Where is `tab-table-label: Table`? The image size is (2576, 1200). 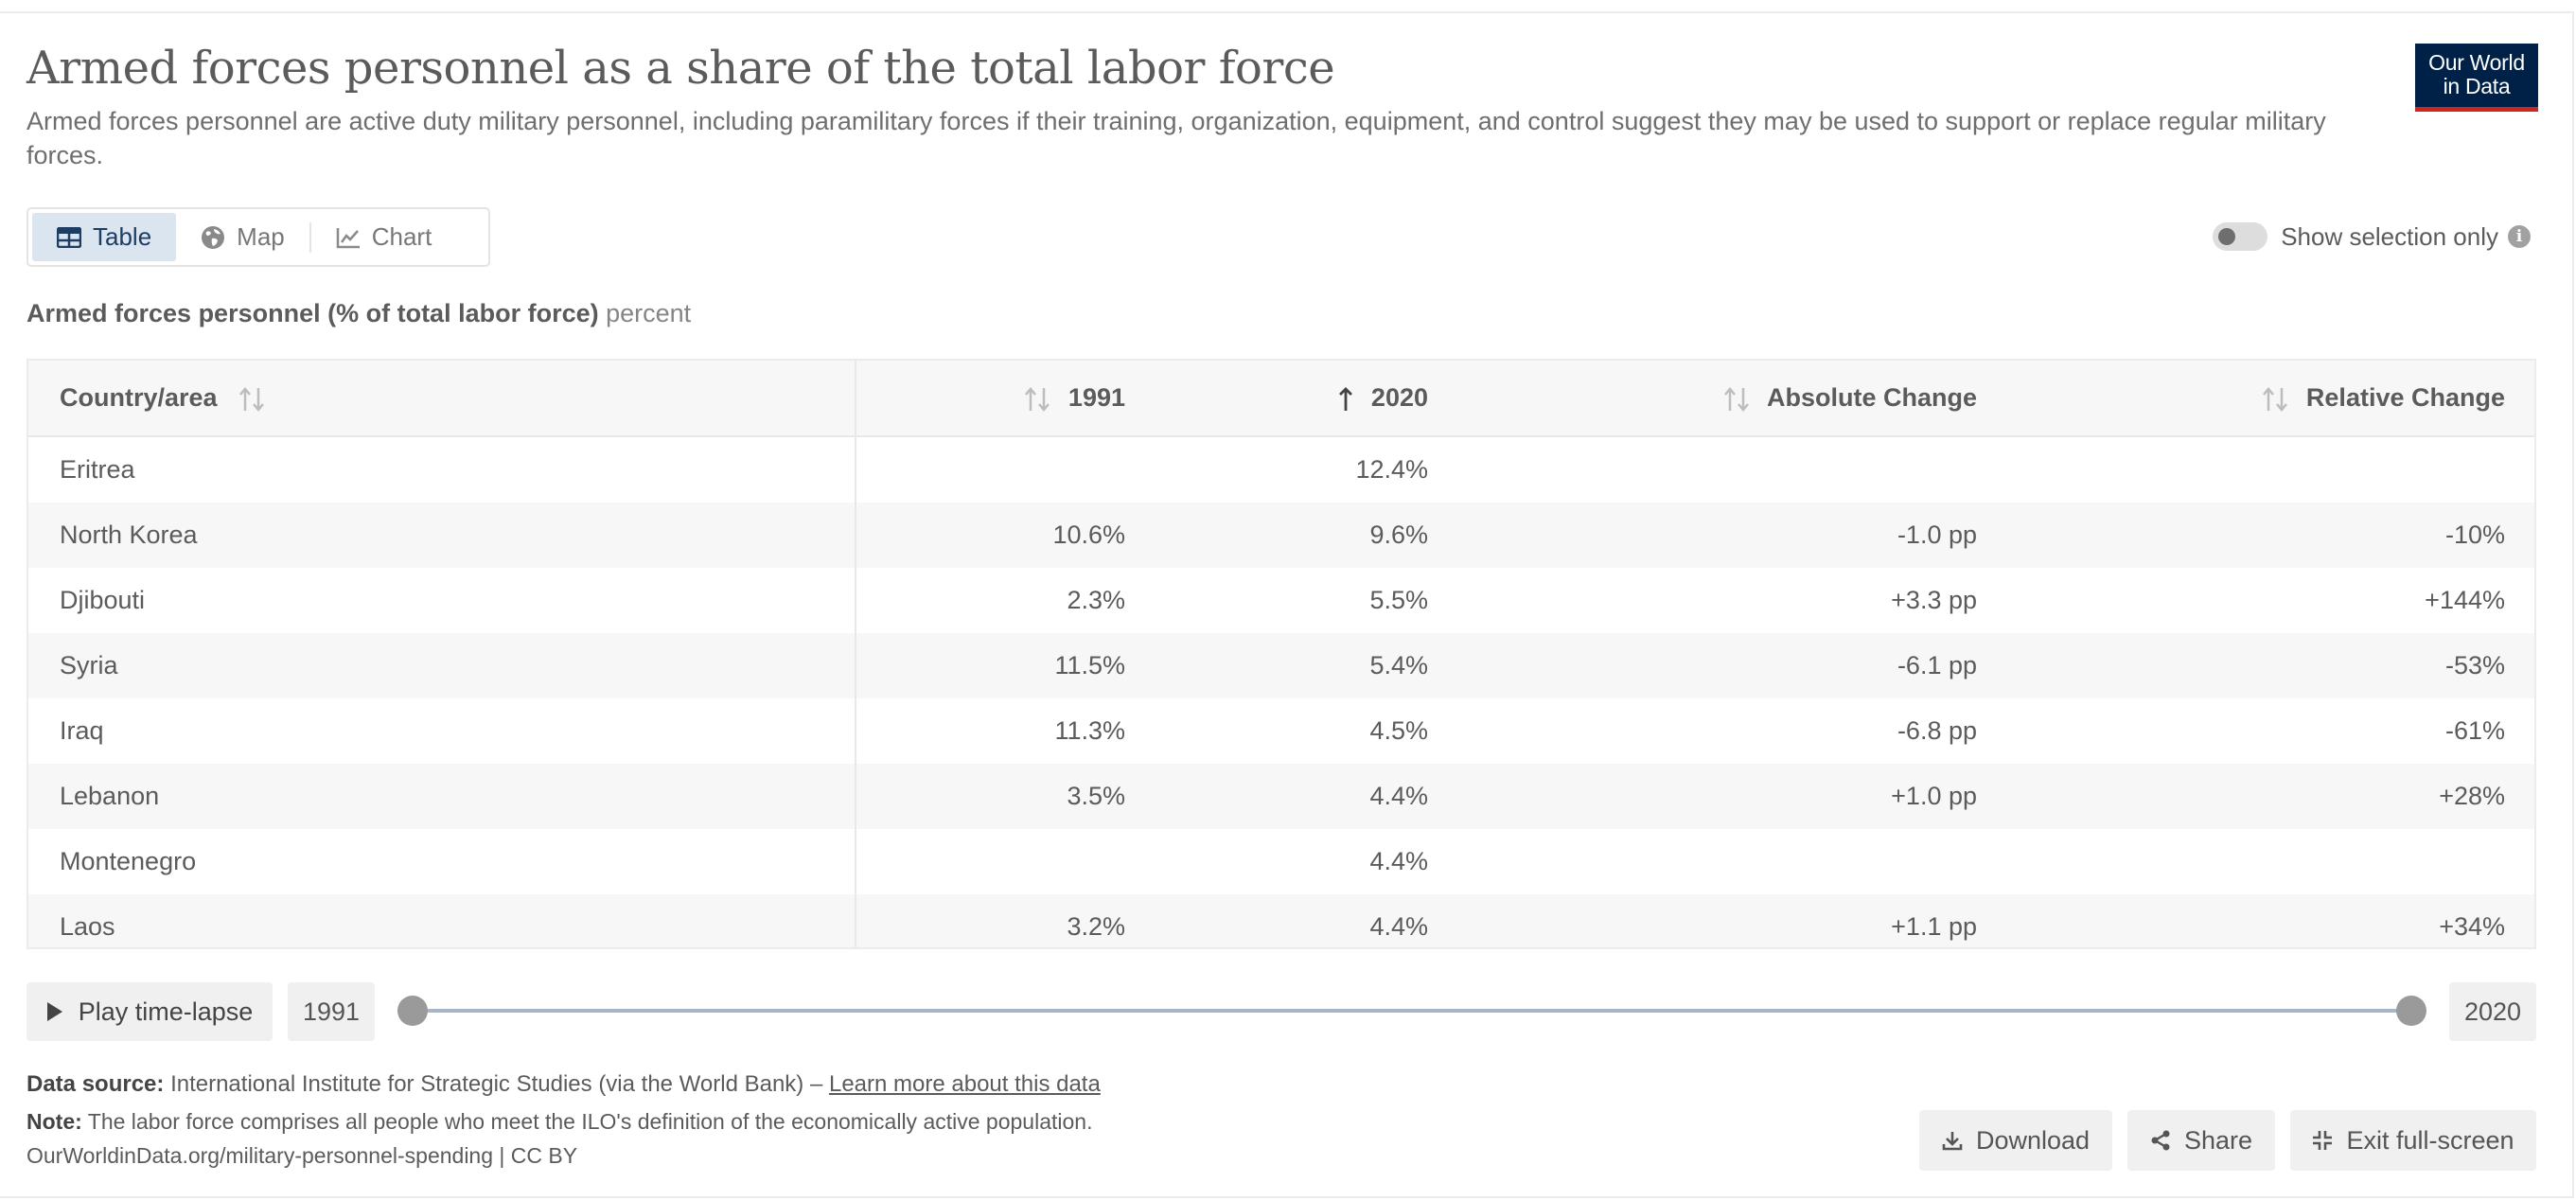
tab-table-label: Table is located at coordinates (122, 236).